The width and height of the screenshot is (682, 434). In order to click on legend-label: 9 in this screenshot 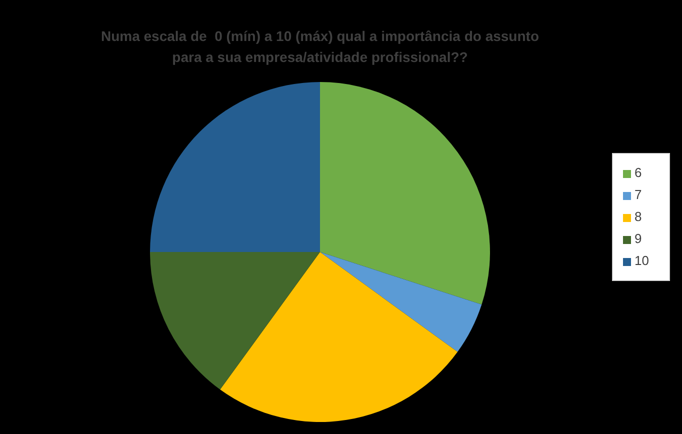, I will do `click(638, 238)`.